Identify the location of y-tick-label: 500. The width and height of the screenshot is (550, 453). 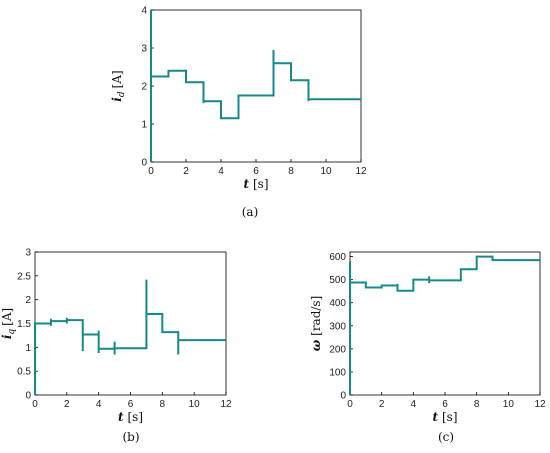
(337, 280).